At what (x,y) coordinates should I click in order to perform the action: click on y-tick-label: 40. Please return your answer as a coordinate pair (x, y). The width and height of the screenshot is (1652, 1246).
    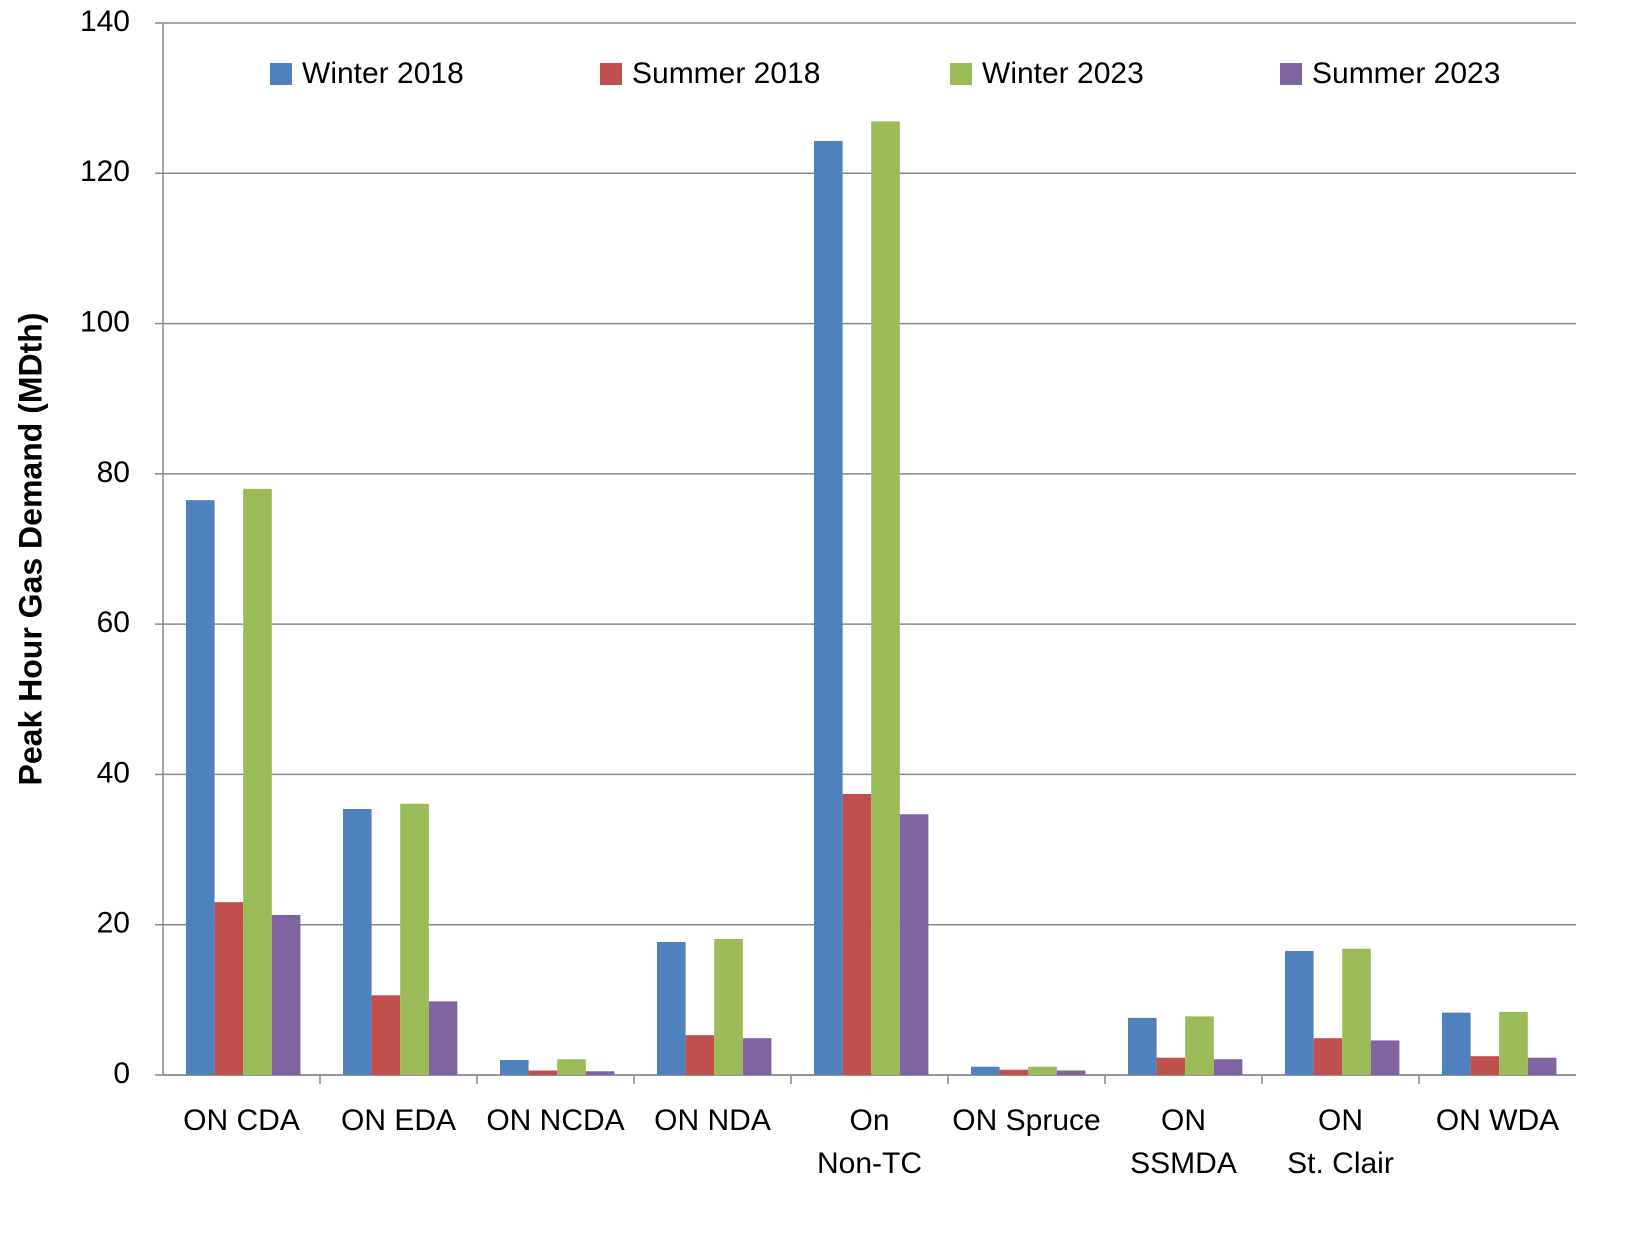
    Looking at the image, I should click on (113, 772).